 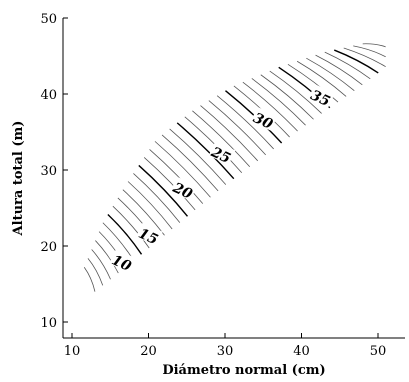 What do you see at coordinates (48, 19) in the screenshot?
I see `y-tick-label: 50` at bounding box center [48, 19].